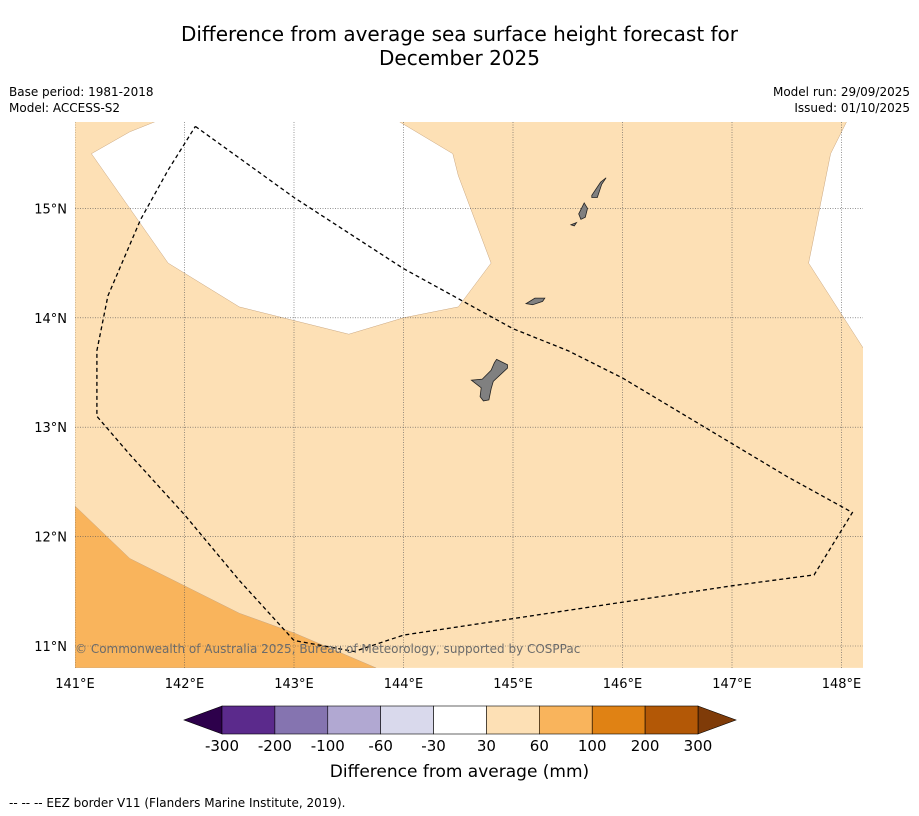  What do you see at coordinates (835, 235) in the screenshot?
I see `region--30-to-30-mm-east-` at bounding box center [835, 235].